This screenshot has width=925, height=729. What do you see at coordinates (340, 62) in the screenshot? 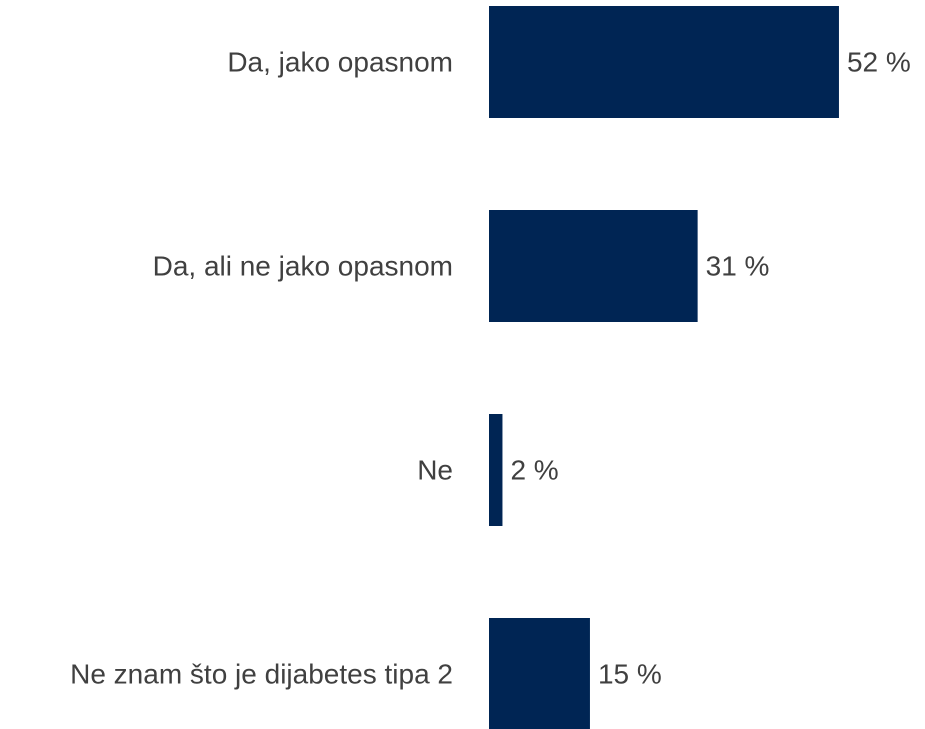
I see `category-label-da-jako-opasnom: Da, jako opasnom` at bounding box center [340, 62].